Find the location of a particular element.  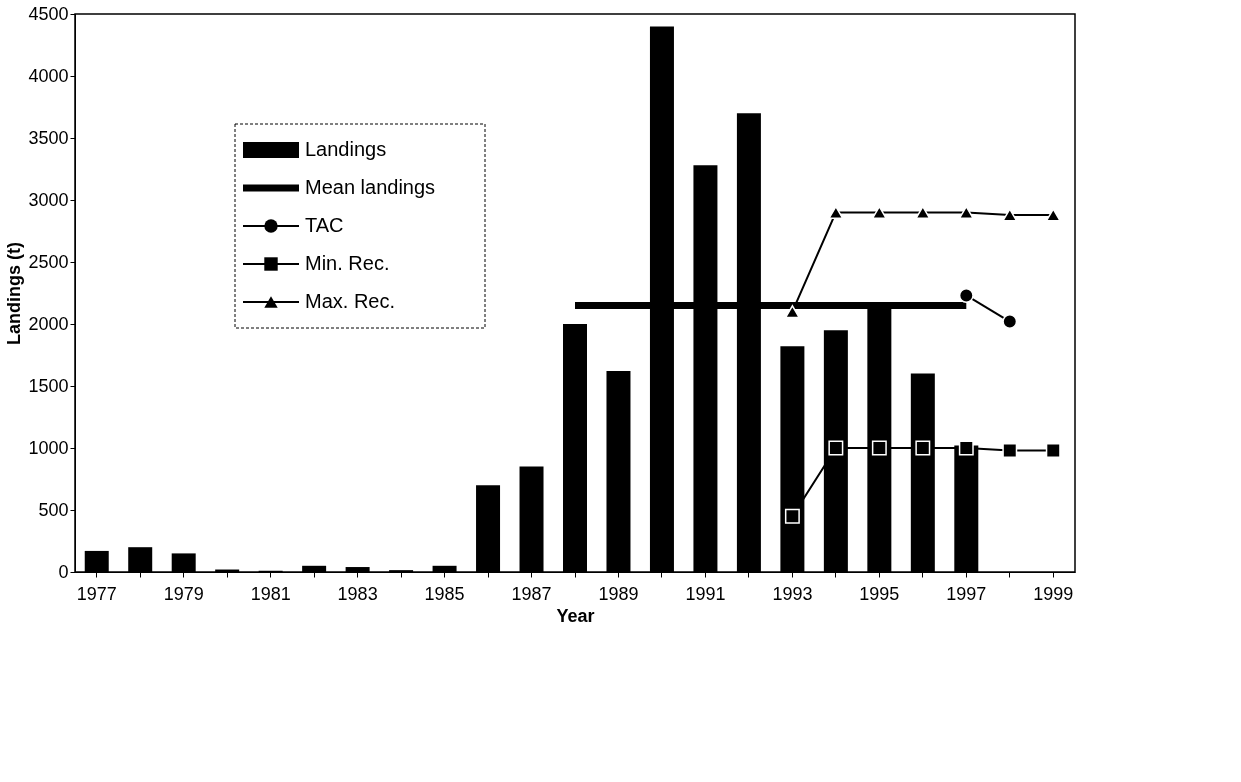

x-tick-label: 1987 is located at coordinates (531, 593).